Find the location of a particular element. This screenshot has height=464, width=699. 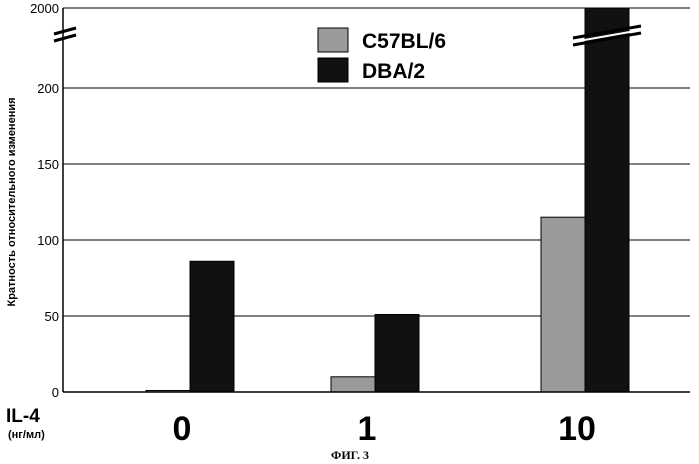

y-tick-label: 100 is located at coordinates (48, 240).